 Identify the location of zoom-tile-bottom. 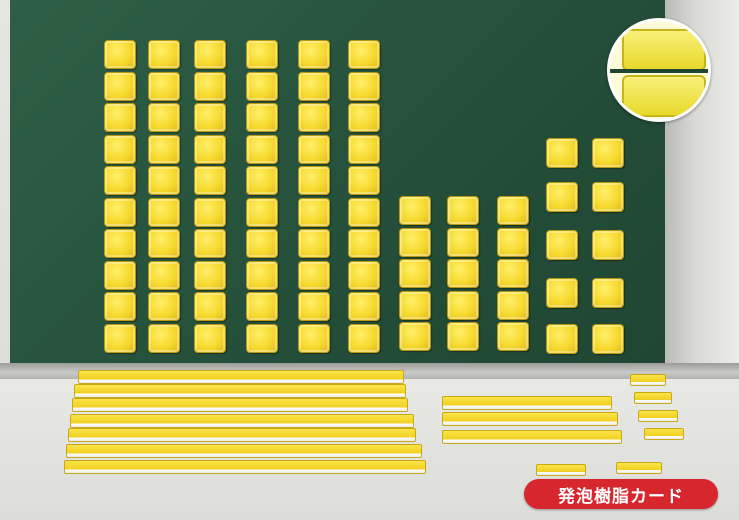
(664, 96).